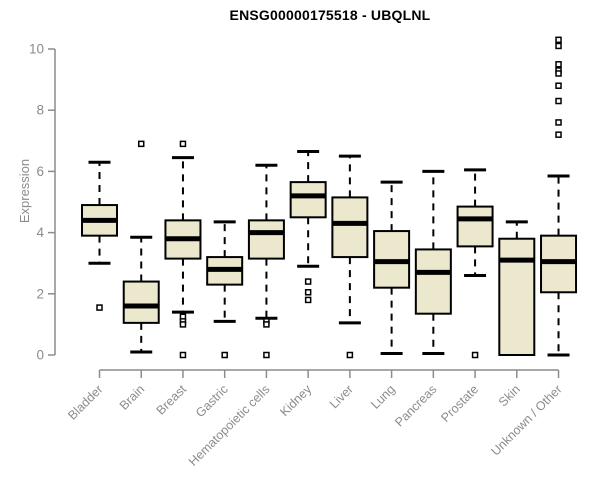  What do you see at coordinates (330, 15) in the screenshot?
I see `chart-title: ENSG00000175518 - UBQLNL` at bounding box center [330, 15].